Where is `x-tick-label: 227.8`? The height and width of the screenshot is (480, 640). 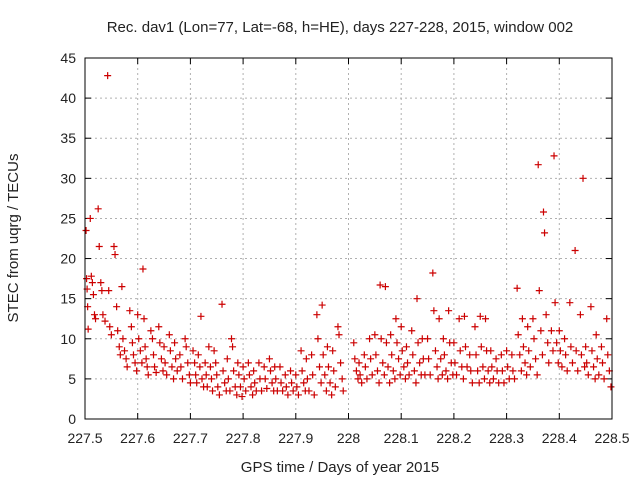
x-tick-label: 227.8 is located at coordinates (243, 438).